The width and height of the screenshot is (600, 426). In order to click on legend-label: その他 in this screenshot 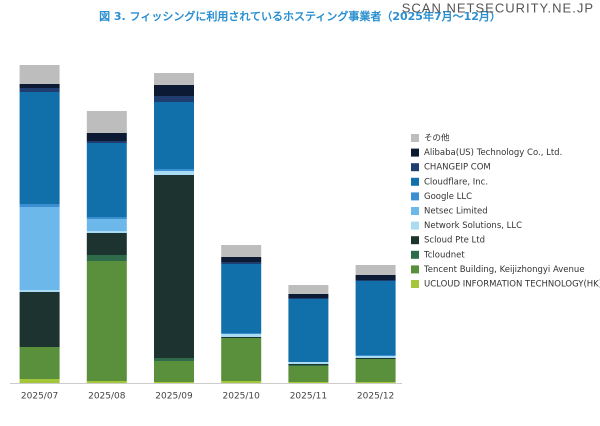, I will do `click(437, 138)`.